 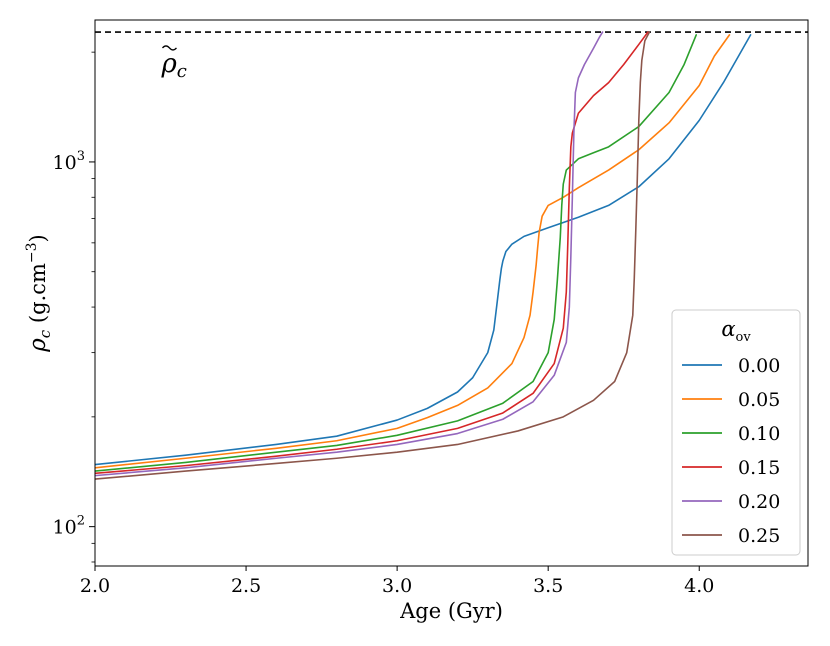 I want to click on legend-label-0-25: 0.25, so click(x=759, y=536).